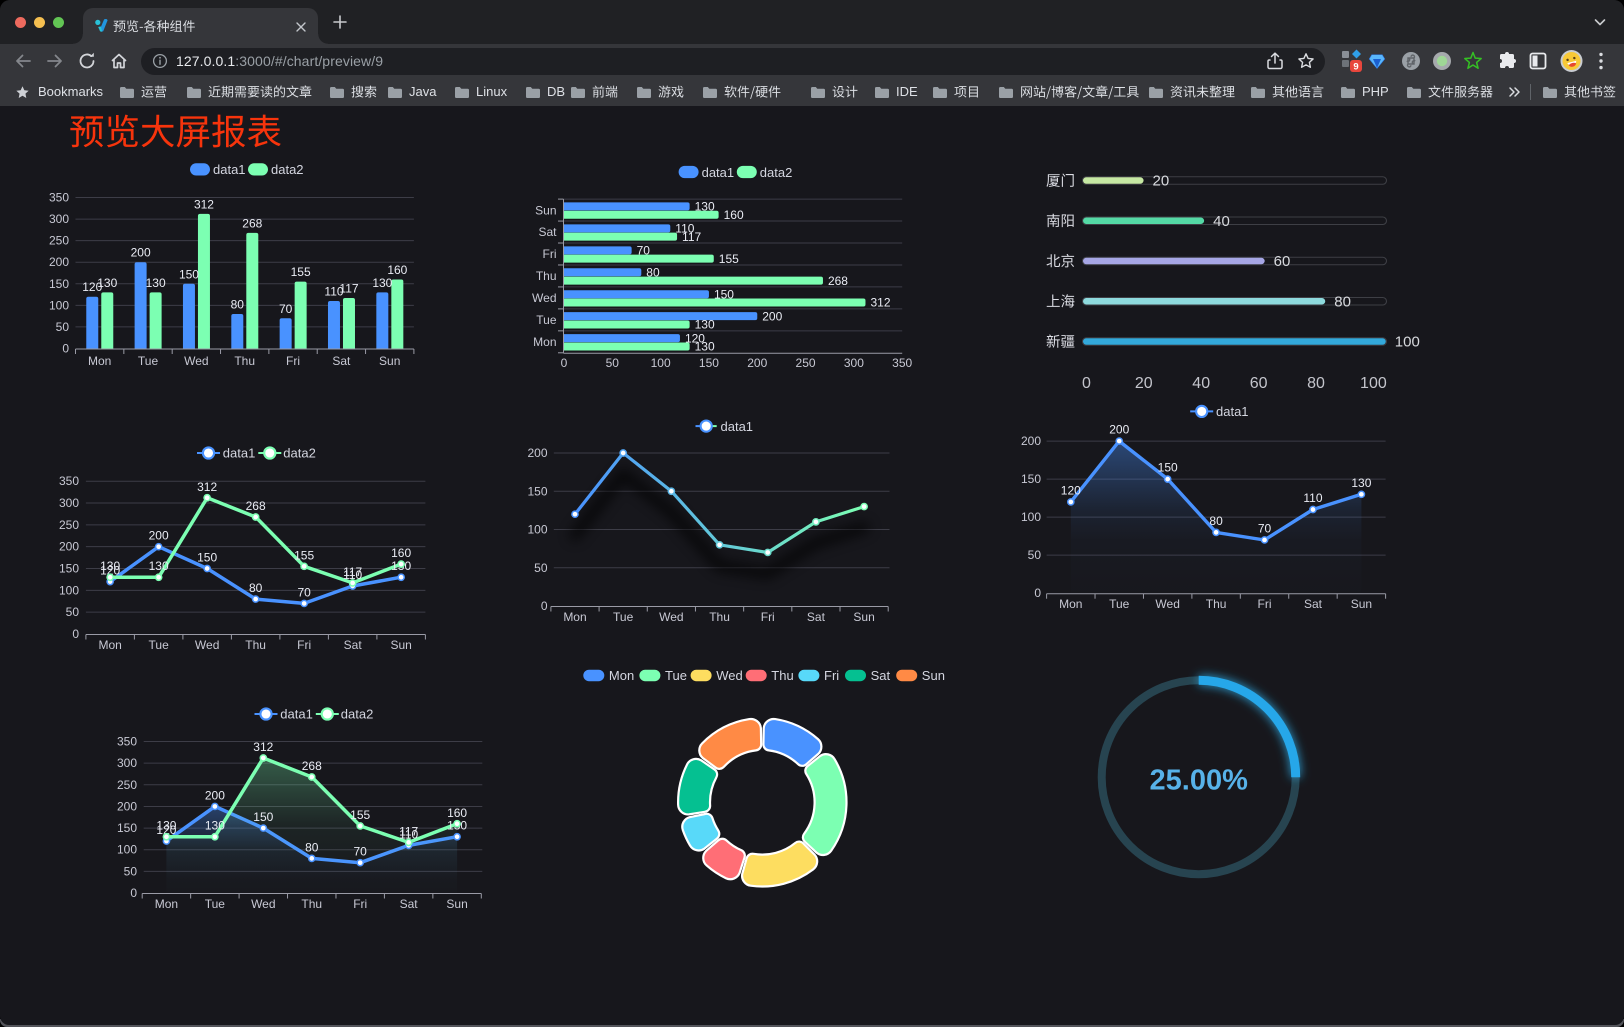 This screenshot has height=1027, width=1624. Describe the element at coordinates (838, 281) in the screenshot. I see `svg-text: 268` at that location.